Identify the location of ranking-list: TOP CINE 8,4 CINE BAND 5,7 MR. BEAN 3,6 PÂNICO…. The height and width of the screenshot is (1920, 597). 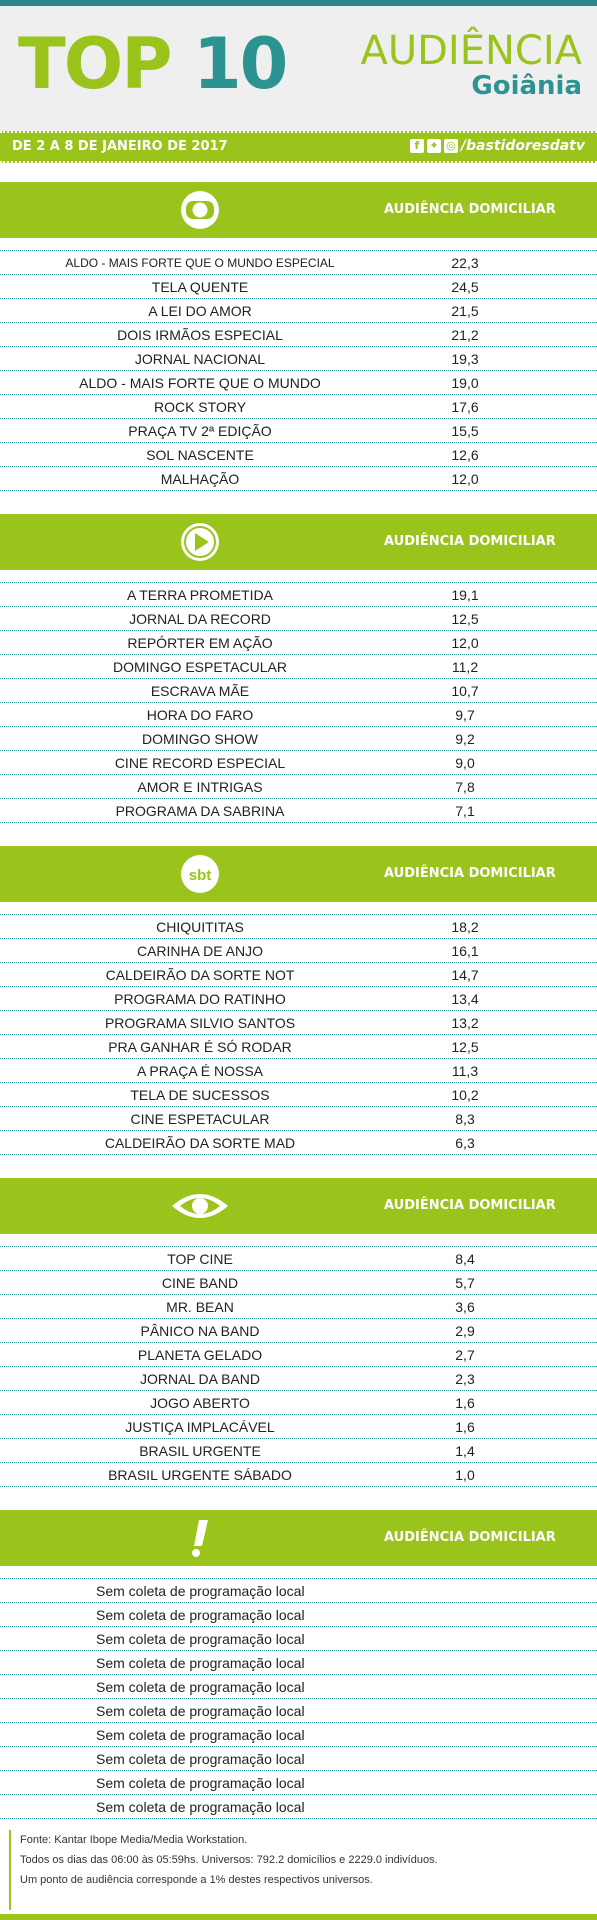
(298, 1366).